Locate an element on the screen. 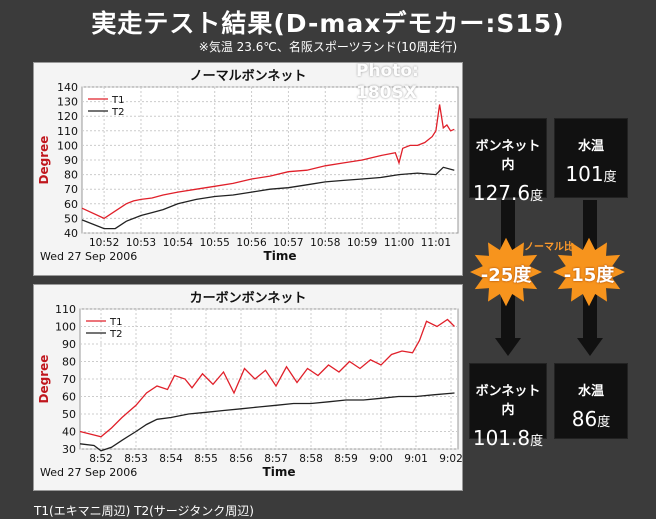  x-tick-label: 9:02 is located at coordinates (450, 459).